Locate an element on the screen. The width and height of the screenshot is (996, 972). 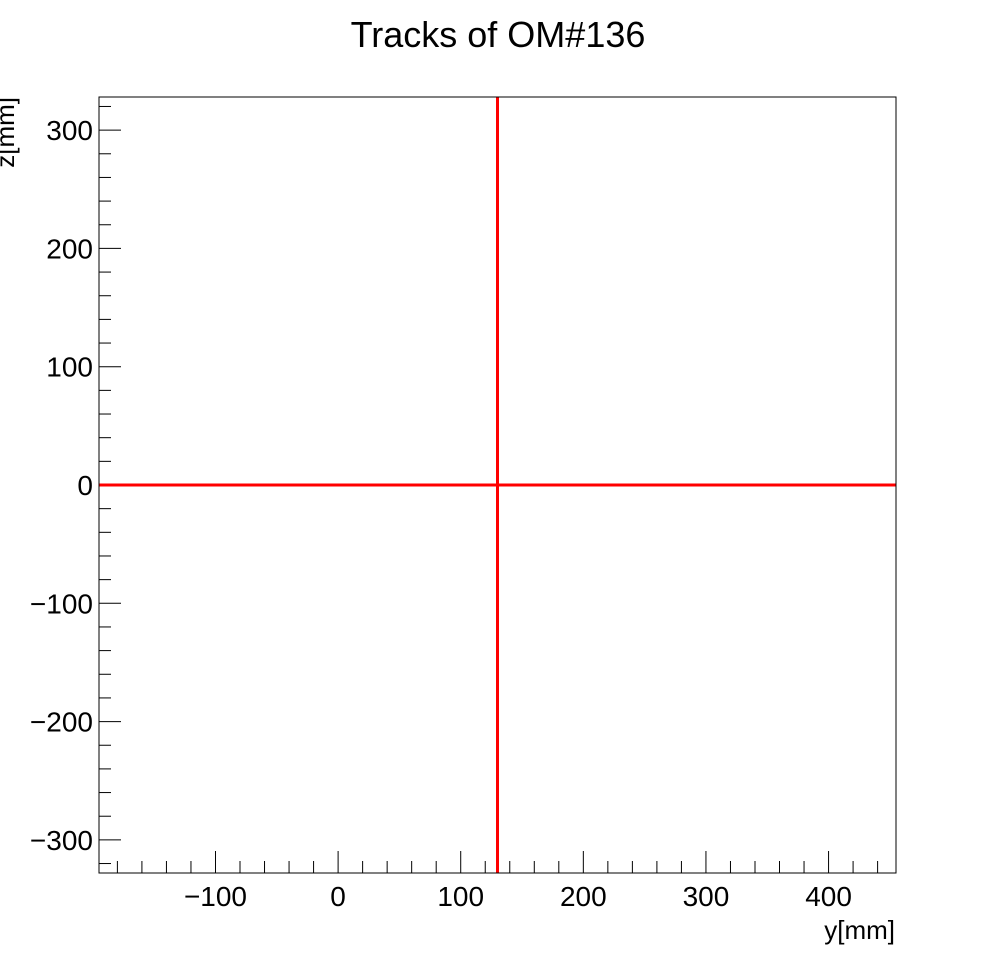
x-tick-label: −100 is located at coordinates (215, 896).